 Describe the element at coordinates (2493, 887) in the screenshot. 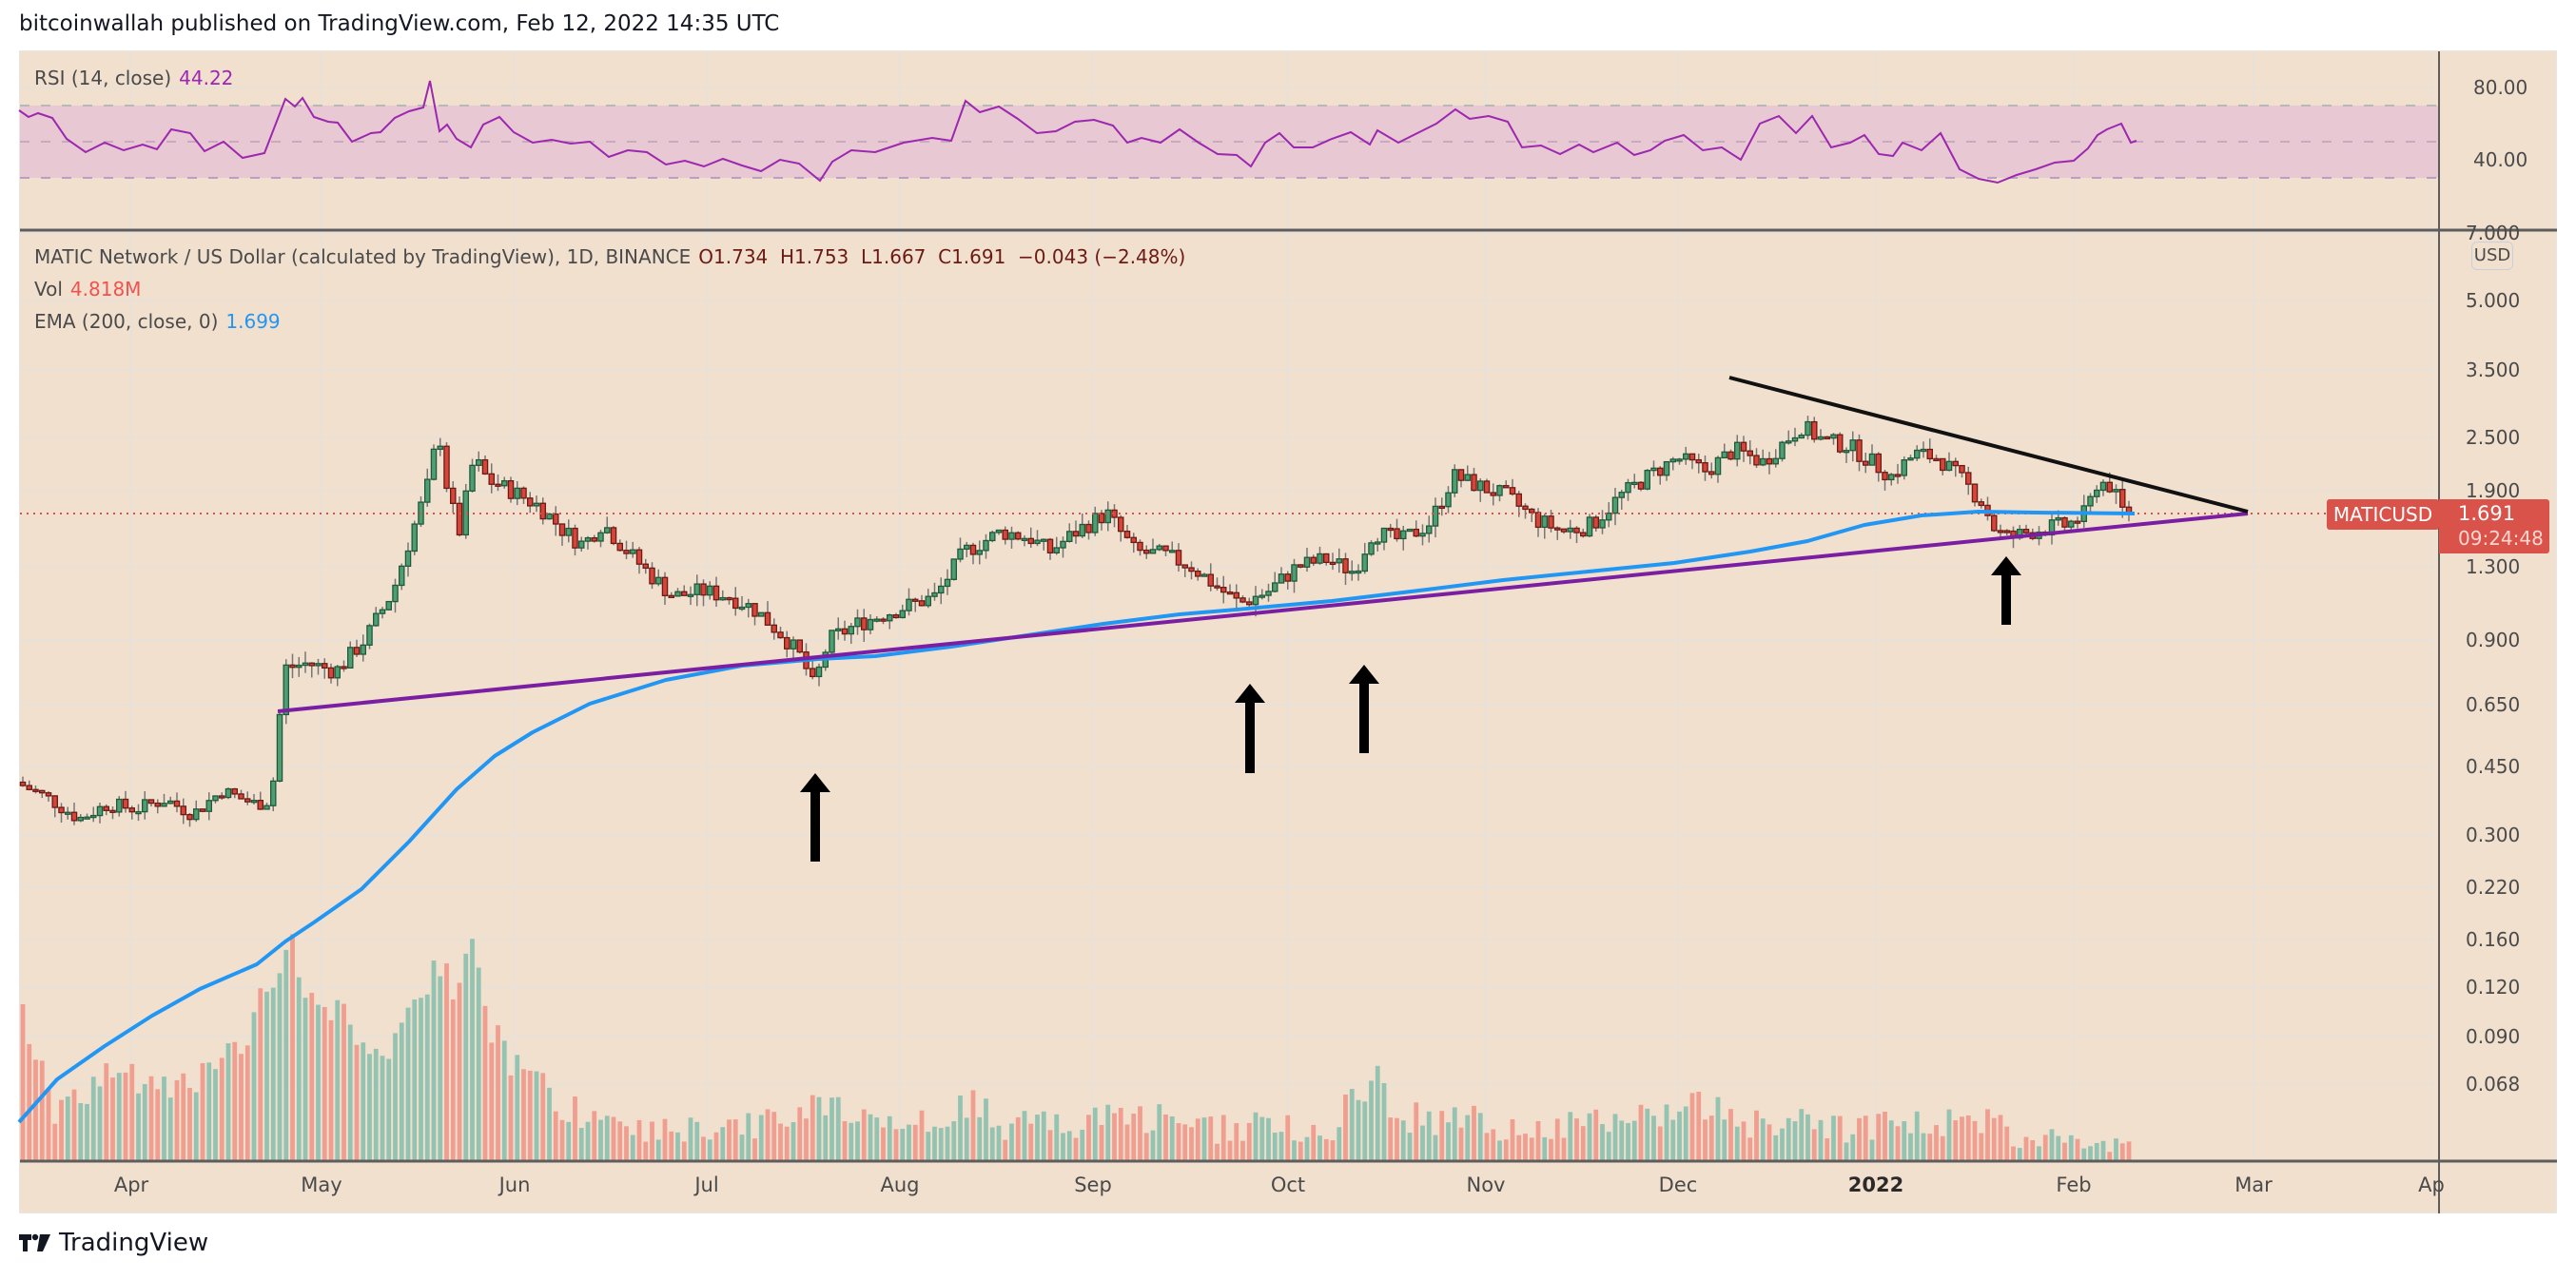

I see `price-tick-label: 0.220` at that location.